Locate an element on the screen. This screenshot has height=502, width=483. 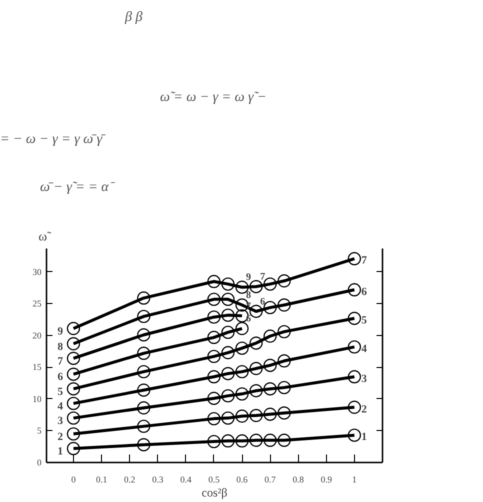
y-tick-label: 10 is located at coordinates (37, 399).